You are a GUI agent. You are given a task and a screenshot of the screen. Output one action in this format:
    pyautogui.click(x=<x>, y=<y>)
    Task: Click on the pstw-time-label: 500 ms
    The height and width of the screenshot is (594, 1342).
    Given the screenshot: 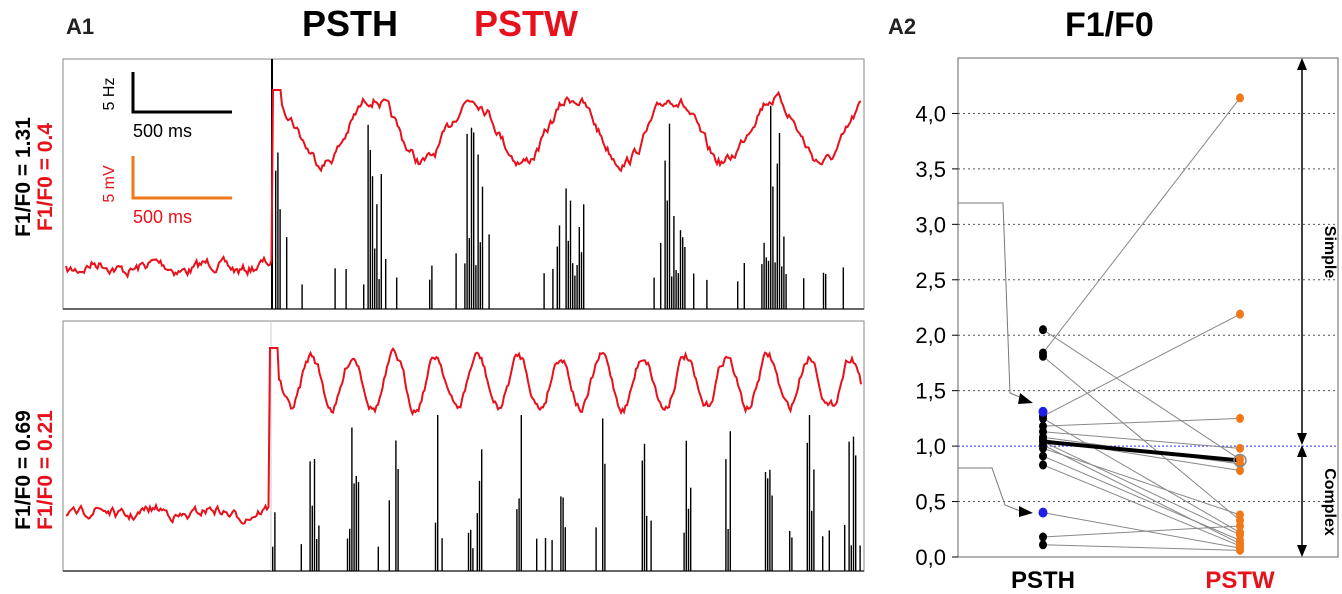 What is the action you would take?
    pyautogui.click(x=162, y=217)
    